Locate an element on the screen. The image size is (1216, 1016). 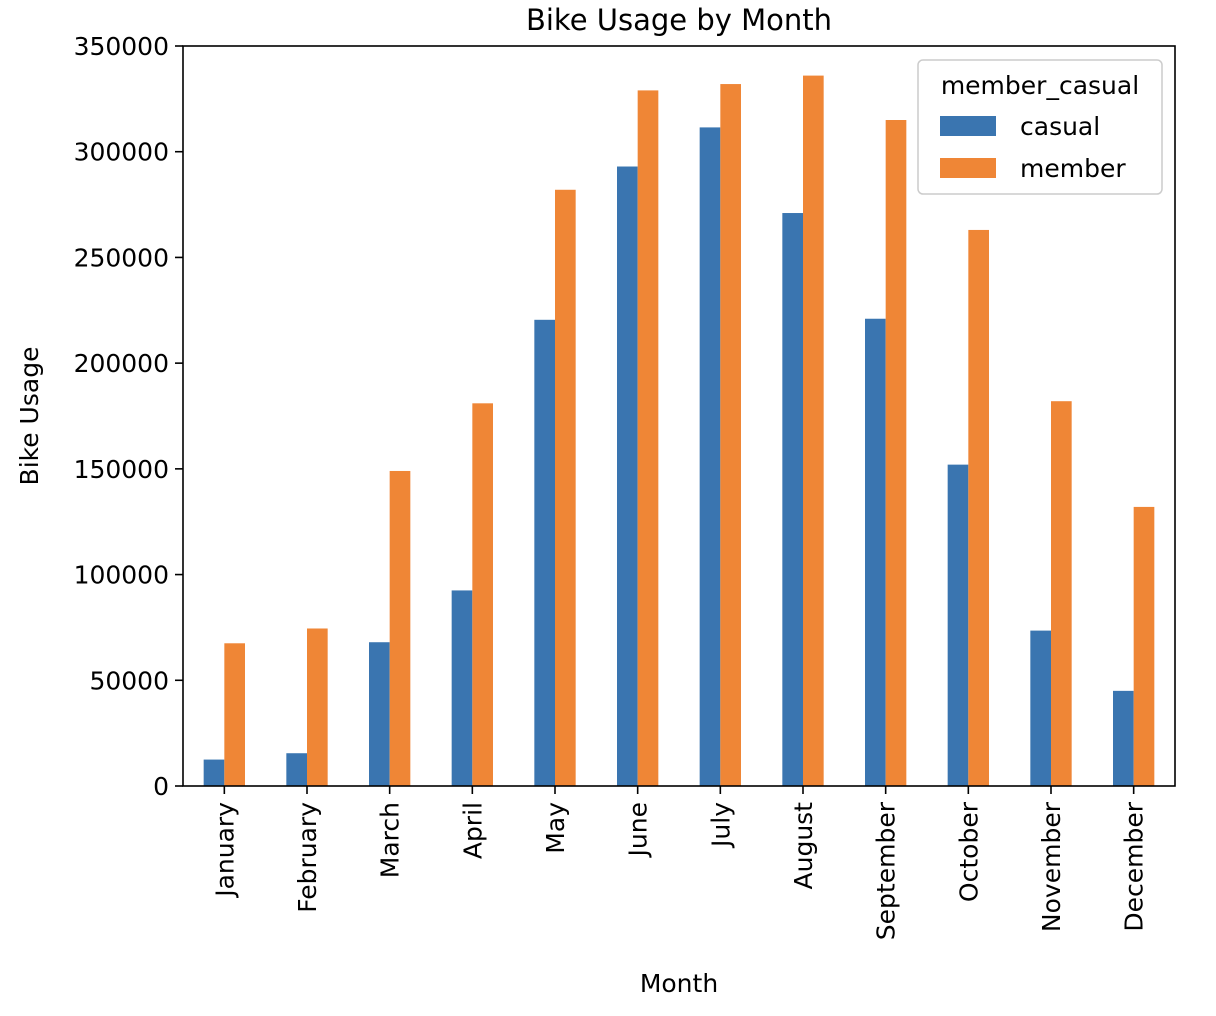
x-tick-label: December is located at coordinates (1134, 866).